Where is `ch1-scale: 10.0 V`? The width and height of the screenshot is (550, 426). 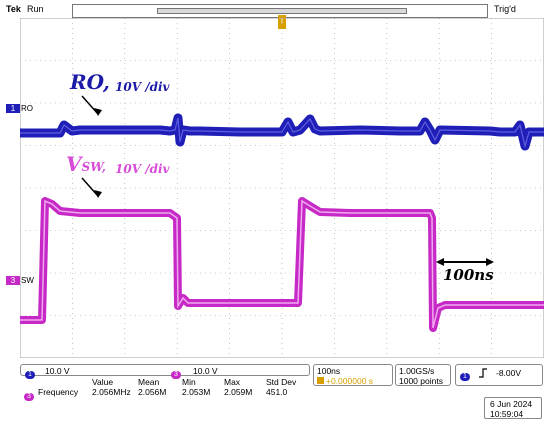
ch1-scale: 10.0 V is located at coordinates (57, 371).